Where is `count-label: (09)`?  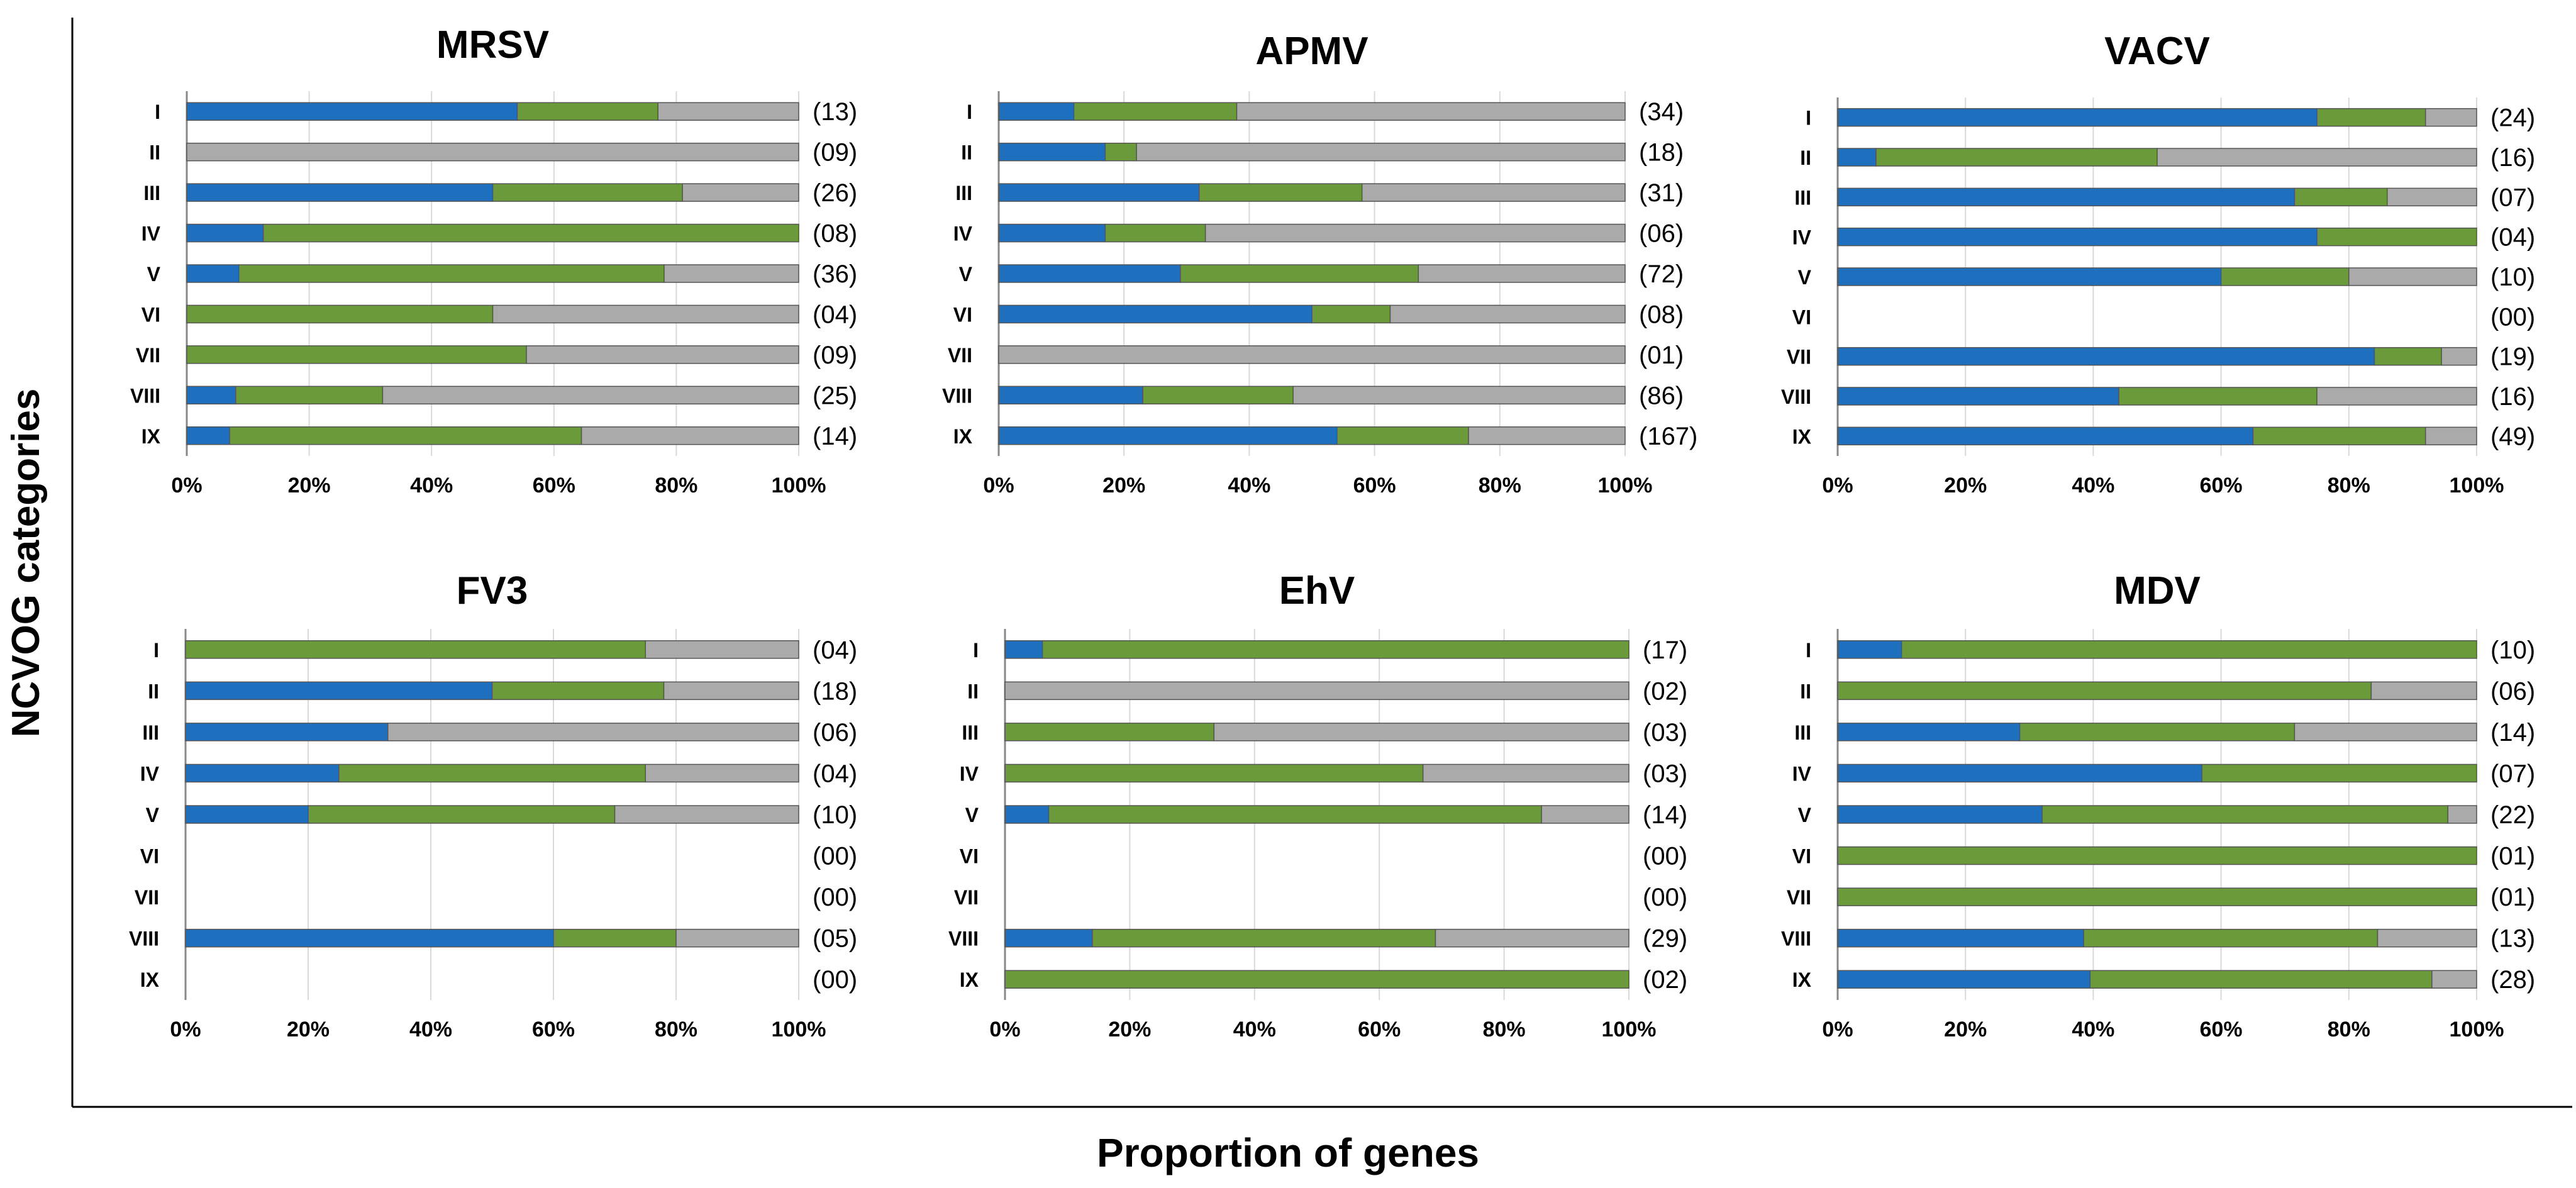 count-label: (09) is located at coordinates (835, 153).